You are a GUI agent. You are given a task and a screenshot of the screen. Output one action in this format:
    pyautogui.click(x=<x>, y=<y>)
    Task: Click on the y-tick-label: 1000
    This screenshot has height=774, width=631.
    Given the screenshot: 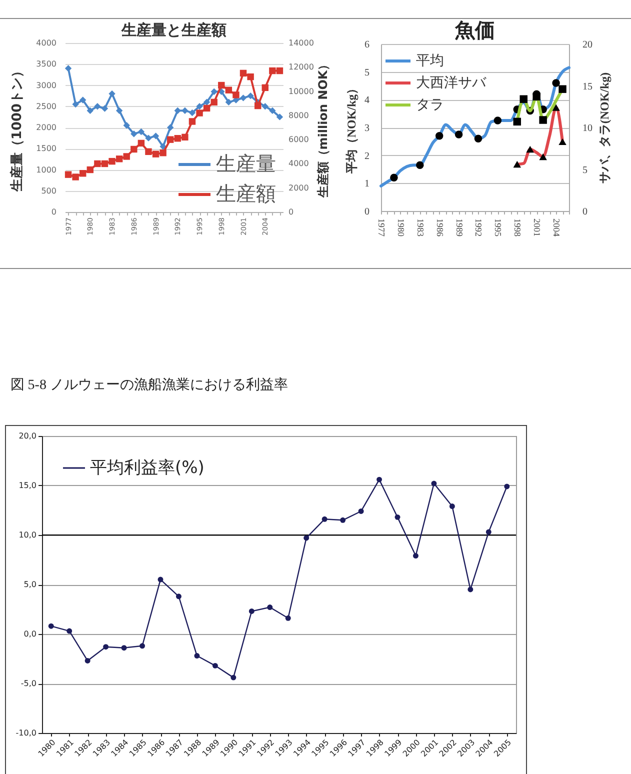 What is the action you would take?
    pyautogui.click(x=46, y=169)
    